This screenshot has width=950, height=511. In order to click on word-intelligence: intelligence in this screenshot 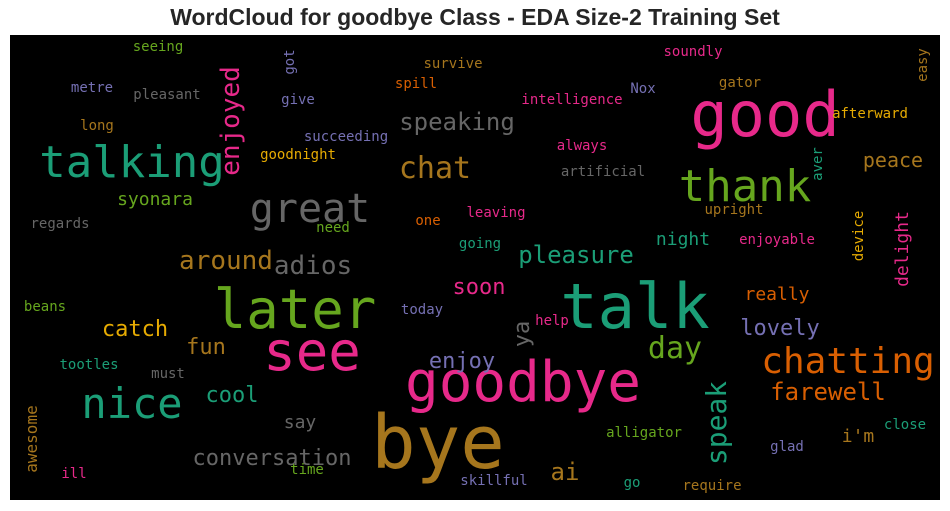, I will do `click(572, 100)`.